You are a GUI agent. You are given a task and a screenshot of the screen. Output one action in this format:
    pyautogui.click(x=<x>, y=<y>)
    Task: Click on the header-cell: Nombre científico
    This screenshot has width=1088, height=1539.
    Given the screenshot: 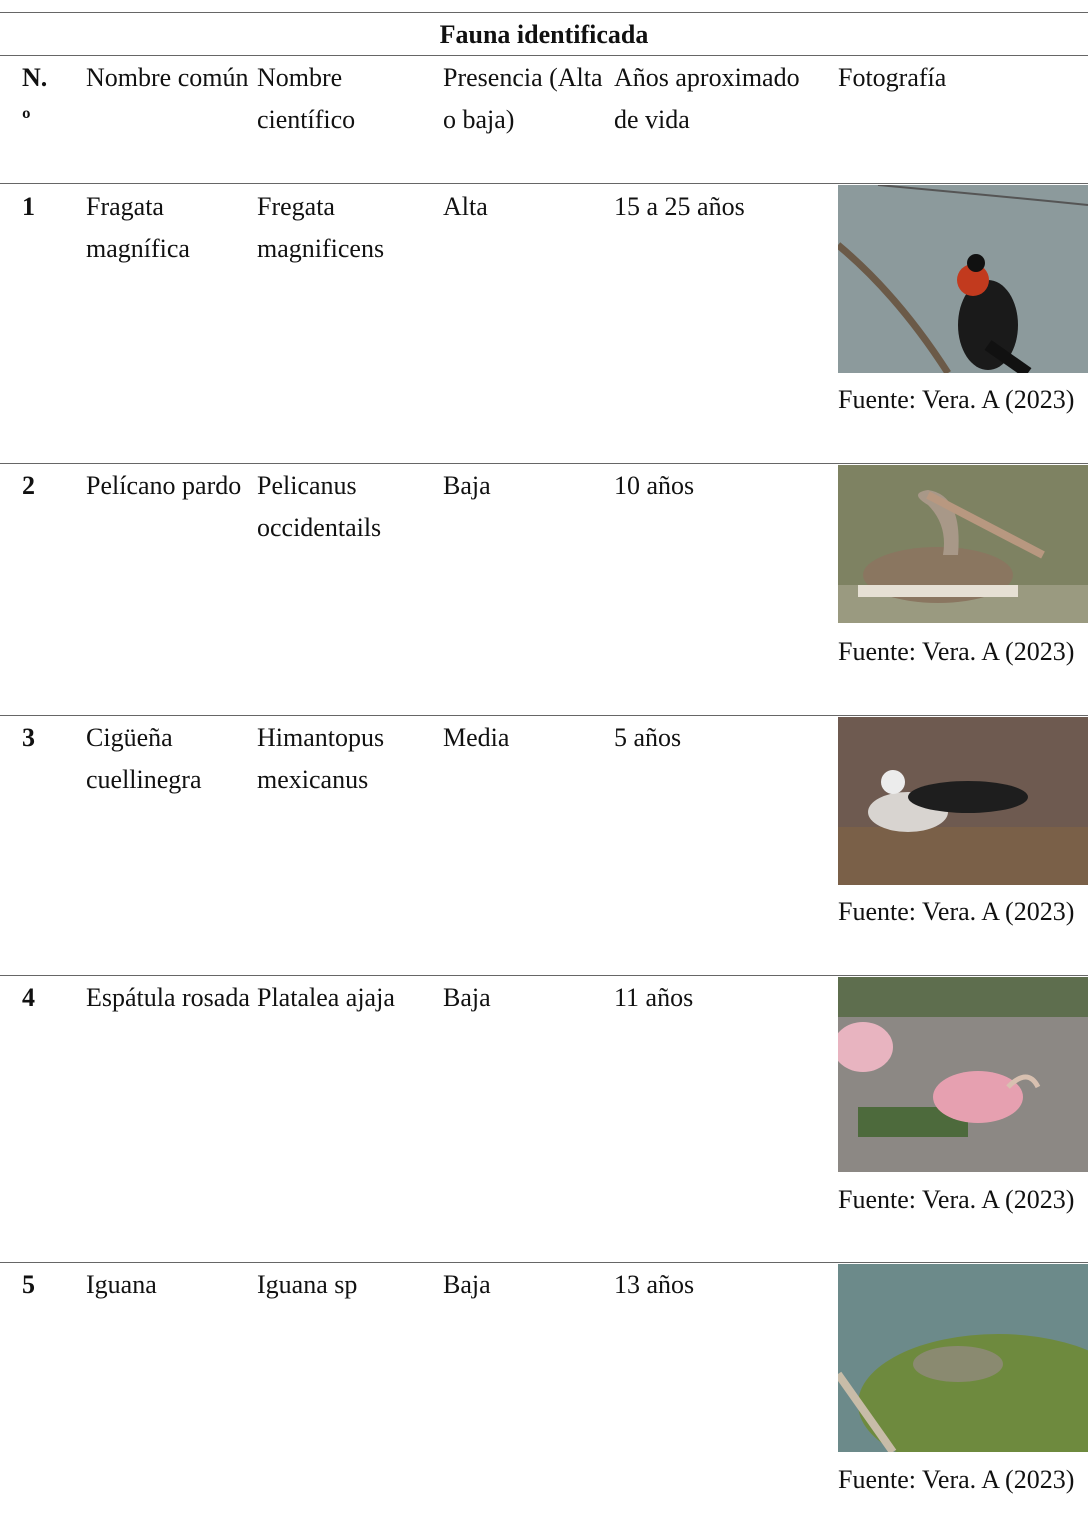 What is the action you would take?
    pyautogui.click(x=306, y=98)
    